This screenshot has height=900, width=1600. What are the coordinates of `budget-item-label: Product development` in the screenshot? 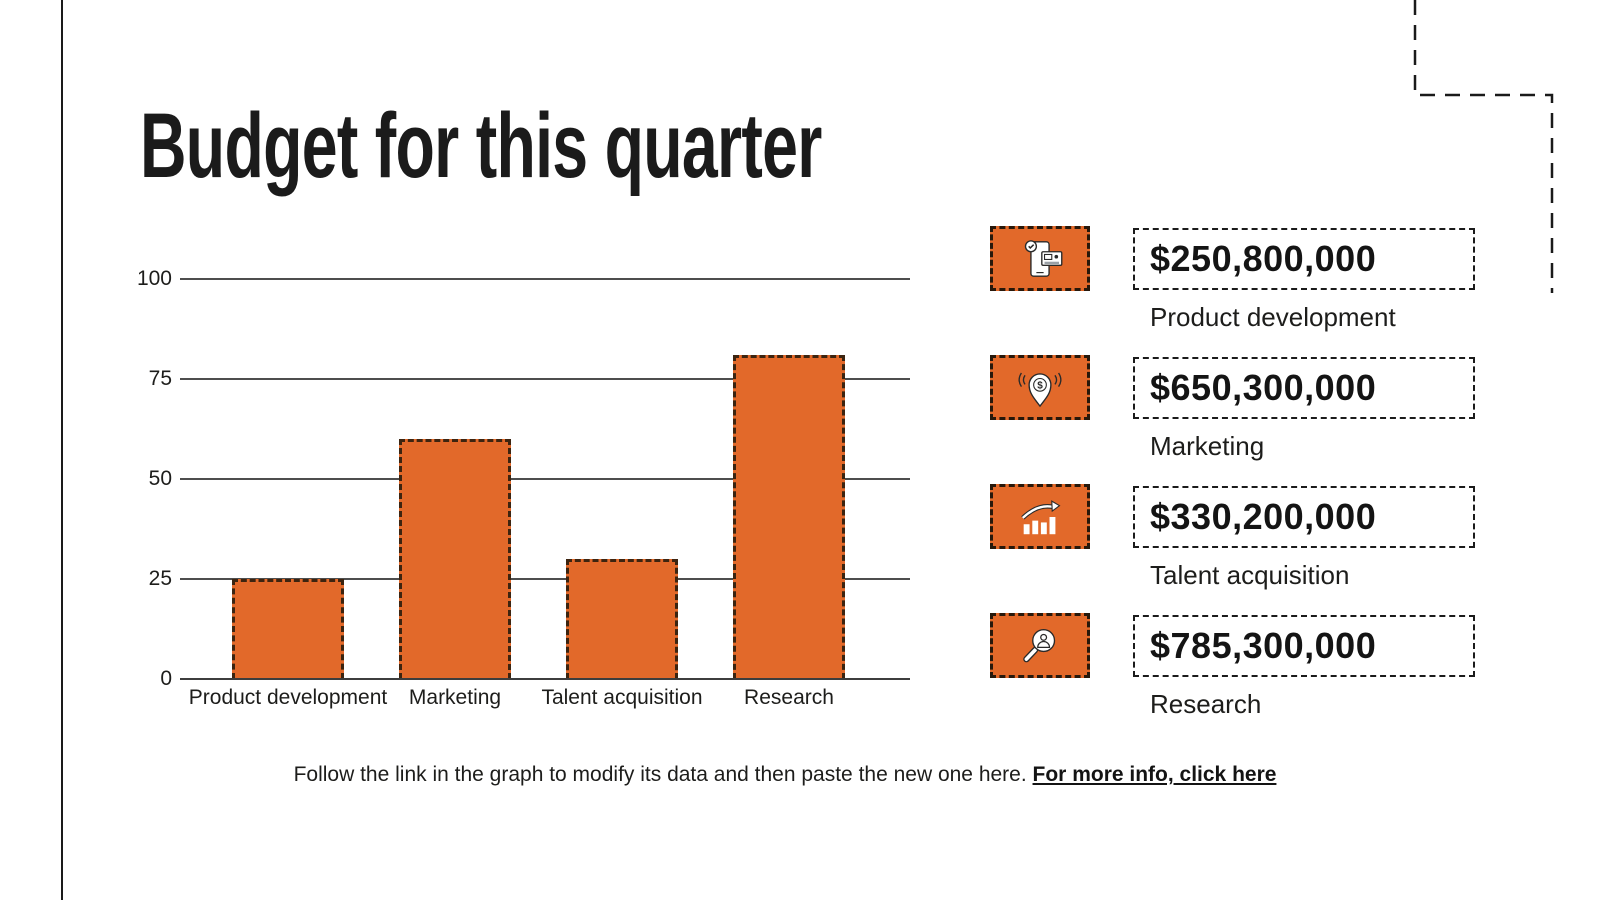 It's located at (1273, 317).